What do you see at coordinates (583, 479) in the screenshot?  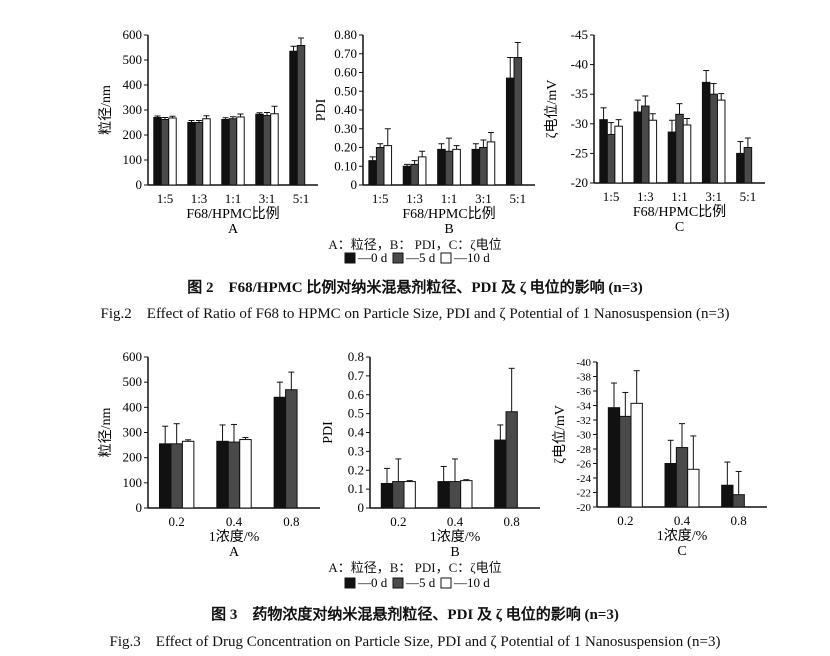 I see `y-tick-label: -24` at bounding box center [583, 479].